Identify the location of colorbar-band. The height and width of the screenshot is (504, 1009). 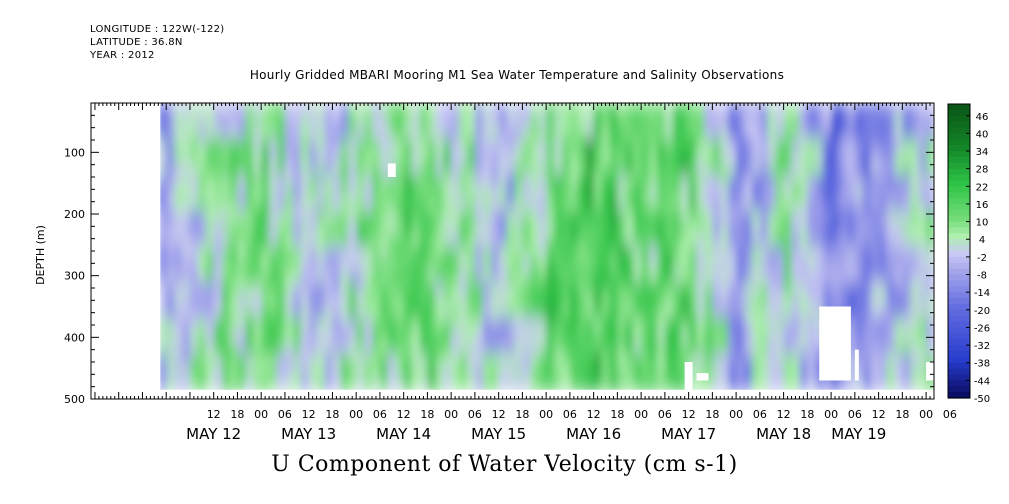
(959, 342).